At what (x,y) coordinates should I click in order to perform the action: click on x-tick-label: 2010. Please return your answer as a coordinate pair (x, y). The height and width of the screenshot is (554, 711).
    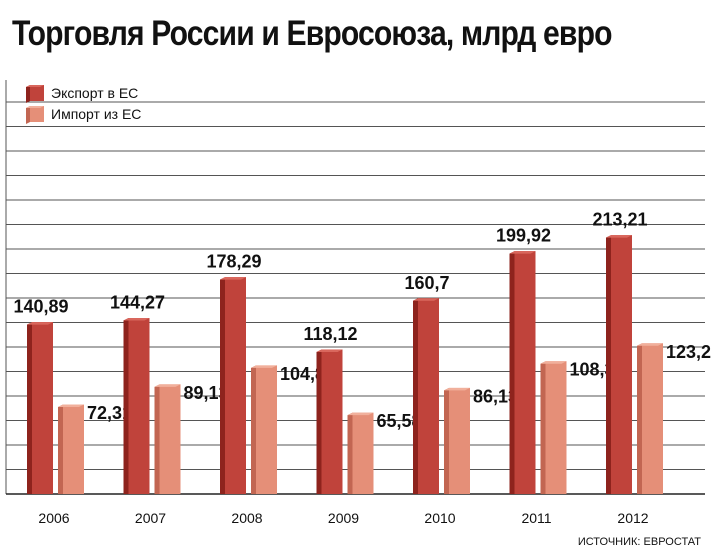
    Looking at the image, I should click on (439, 518).